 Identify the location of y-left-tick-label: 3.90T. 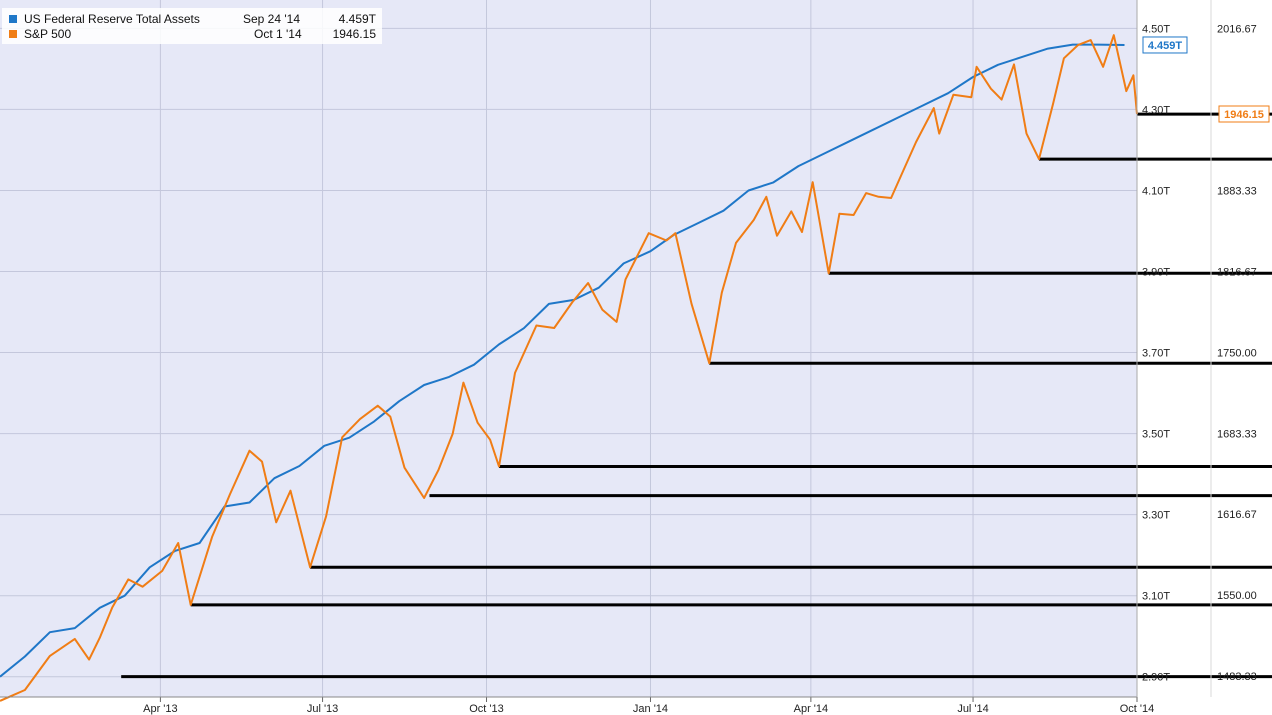
(1156, 273).